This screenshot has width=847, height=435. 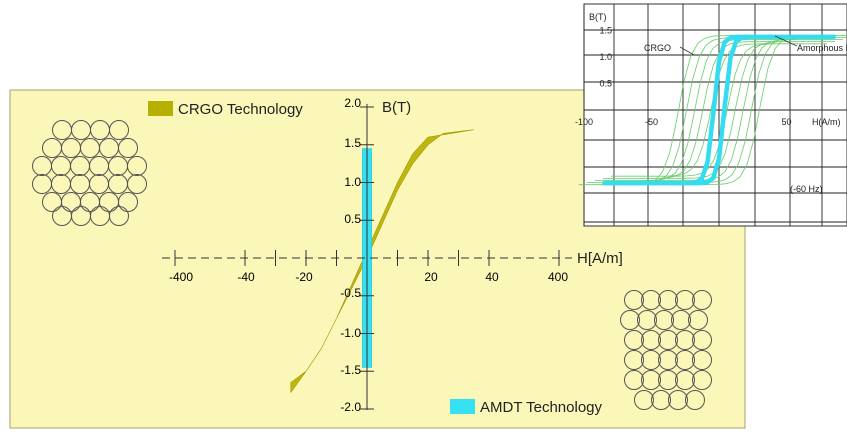 I want to click on y-tick-label: -1.0, so click(x=350, y=333).